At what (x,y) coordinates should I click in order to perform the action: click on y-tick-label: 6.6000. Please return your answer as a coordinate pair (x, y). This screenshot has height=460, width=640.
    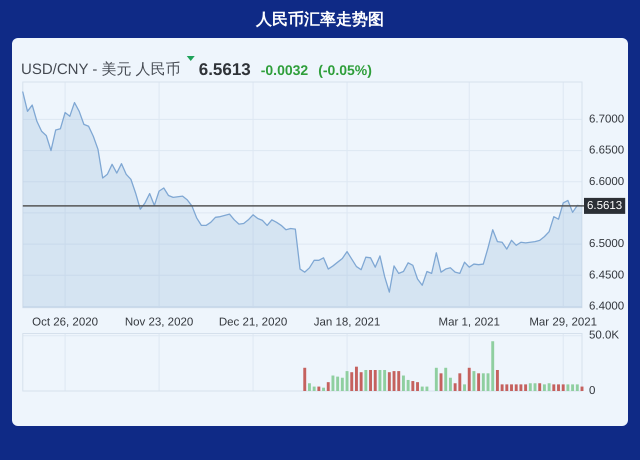
    Looking at the image, I should click on (606, 182).